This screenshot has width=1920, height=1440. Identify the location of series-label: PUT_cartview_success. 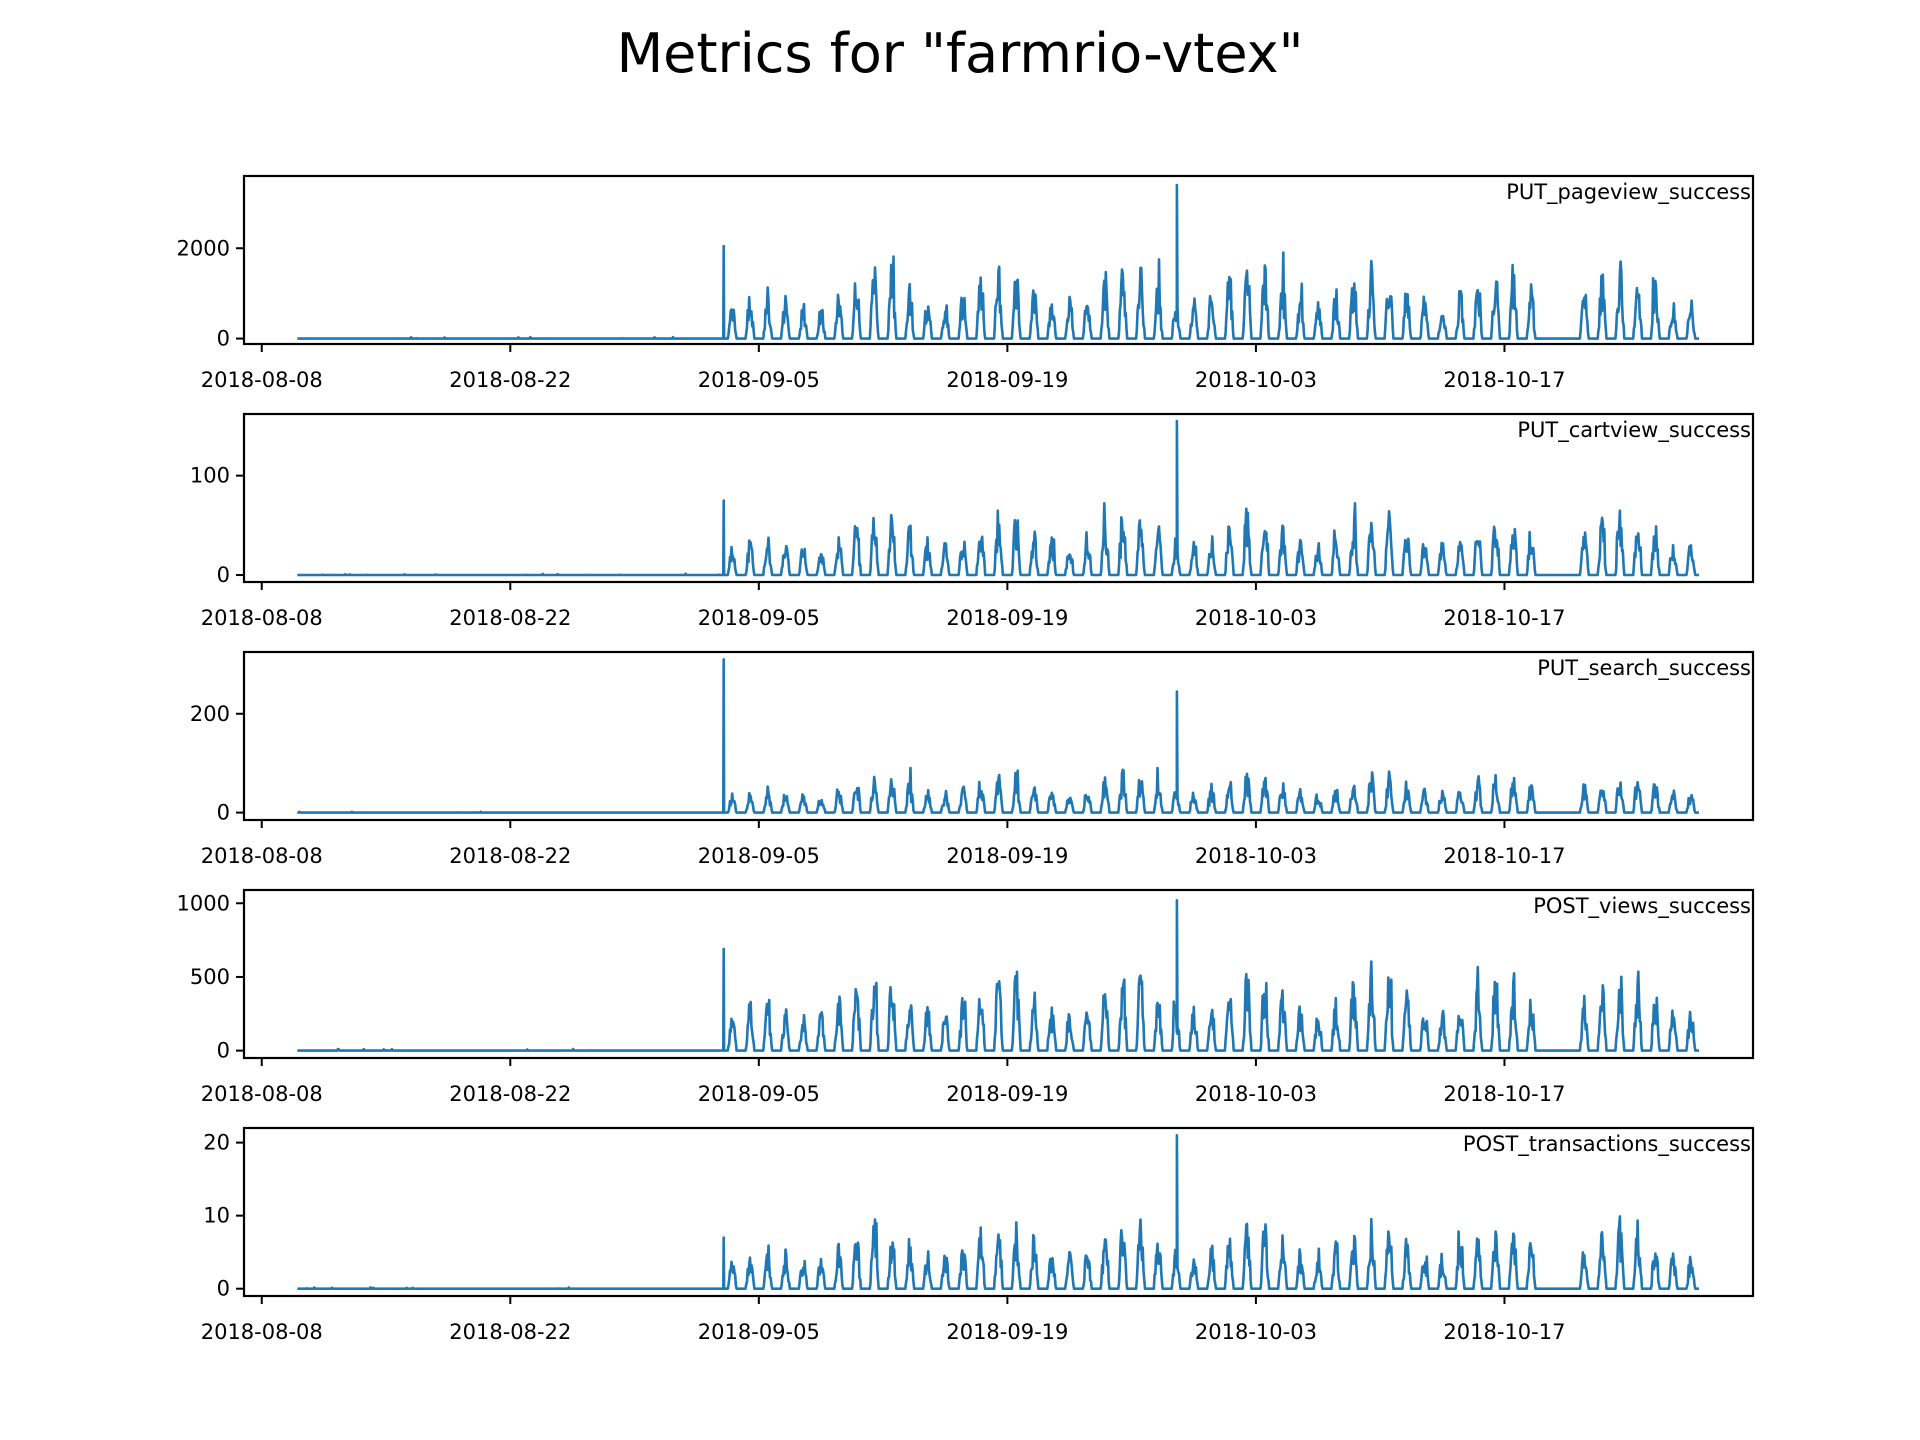
(1634, 430).